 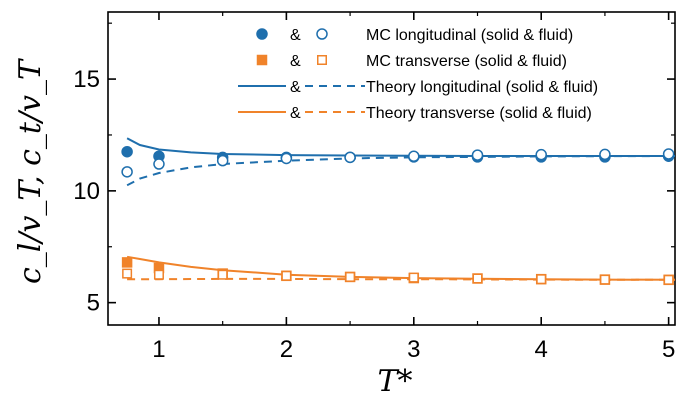 I want to click on circle-filled-point, so click(x=127, y=151).